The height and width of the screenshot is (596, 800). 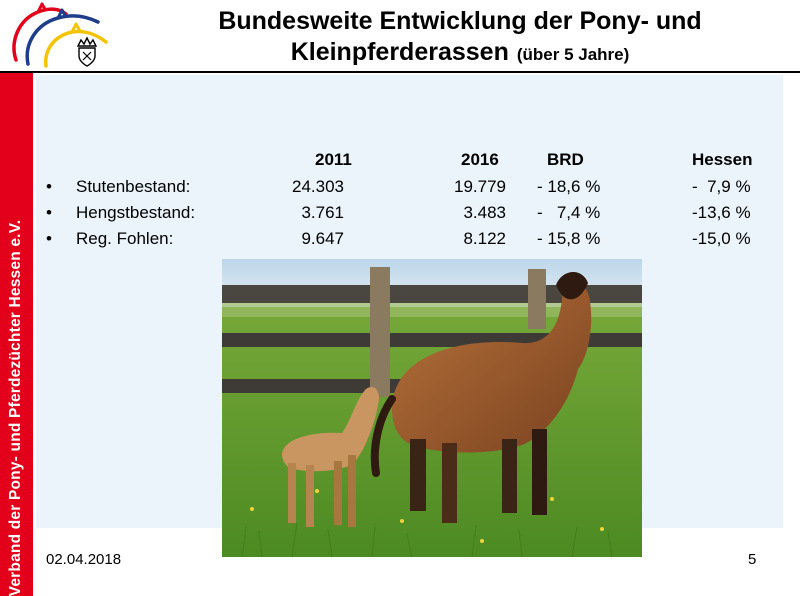 What do you see at coordinates (87, 51) in the screenshot?
I see `crown-crest-icon` at bounding box center [87, 51].